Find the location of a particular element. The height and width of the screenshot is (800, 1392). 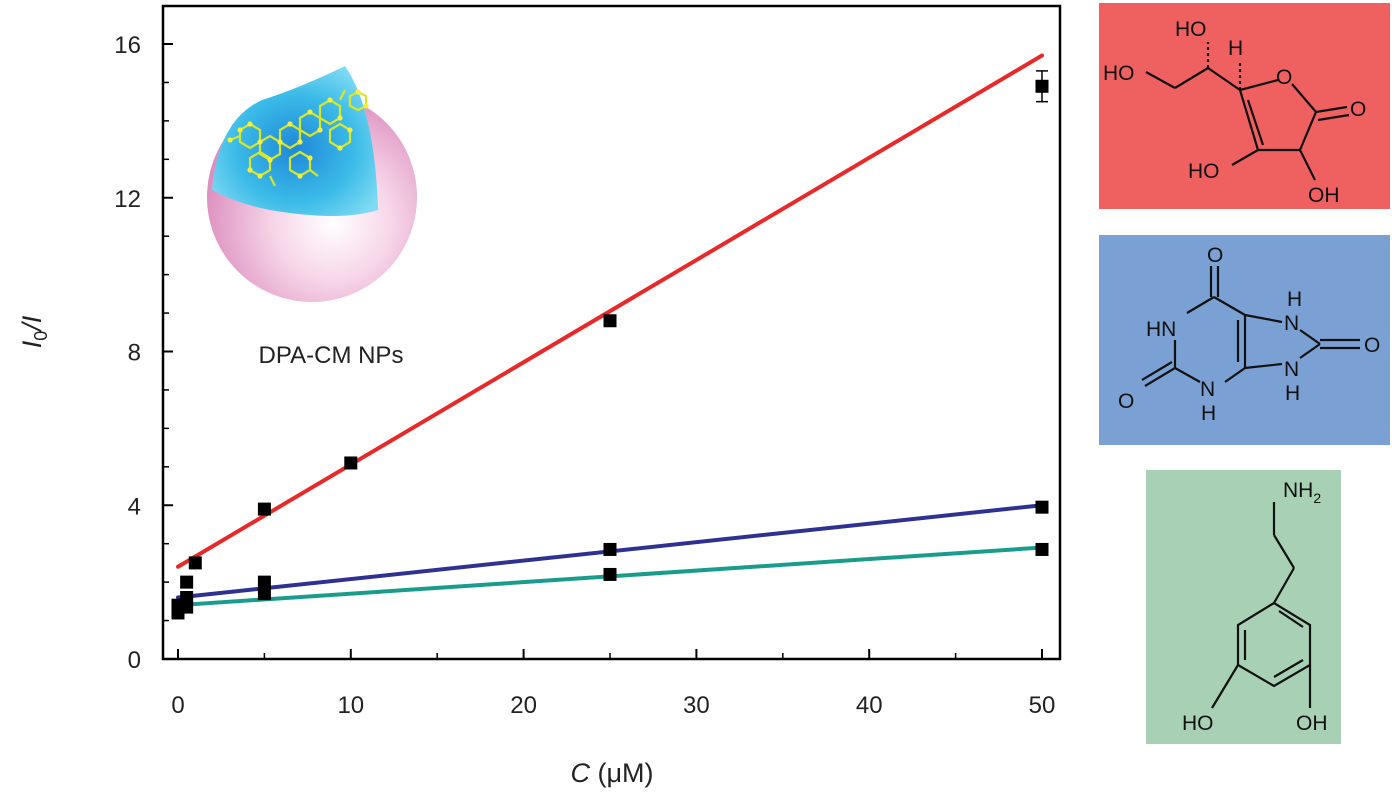

y-tick-label: 8 is located at coordinates (134, 353).